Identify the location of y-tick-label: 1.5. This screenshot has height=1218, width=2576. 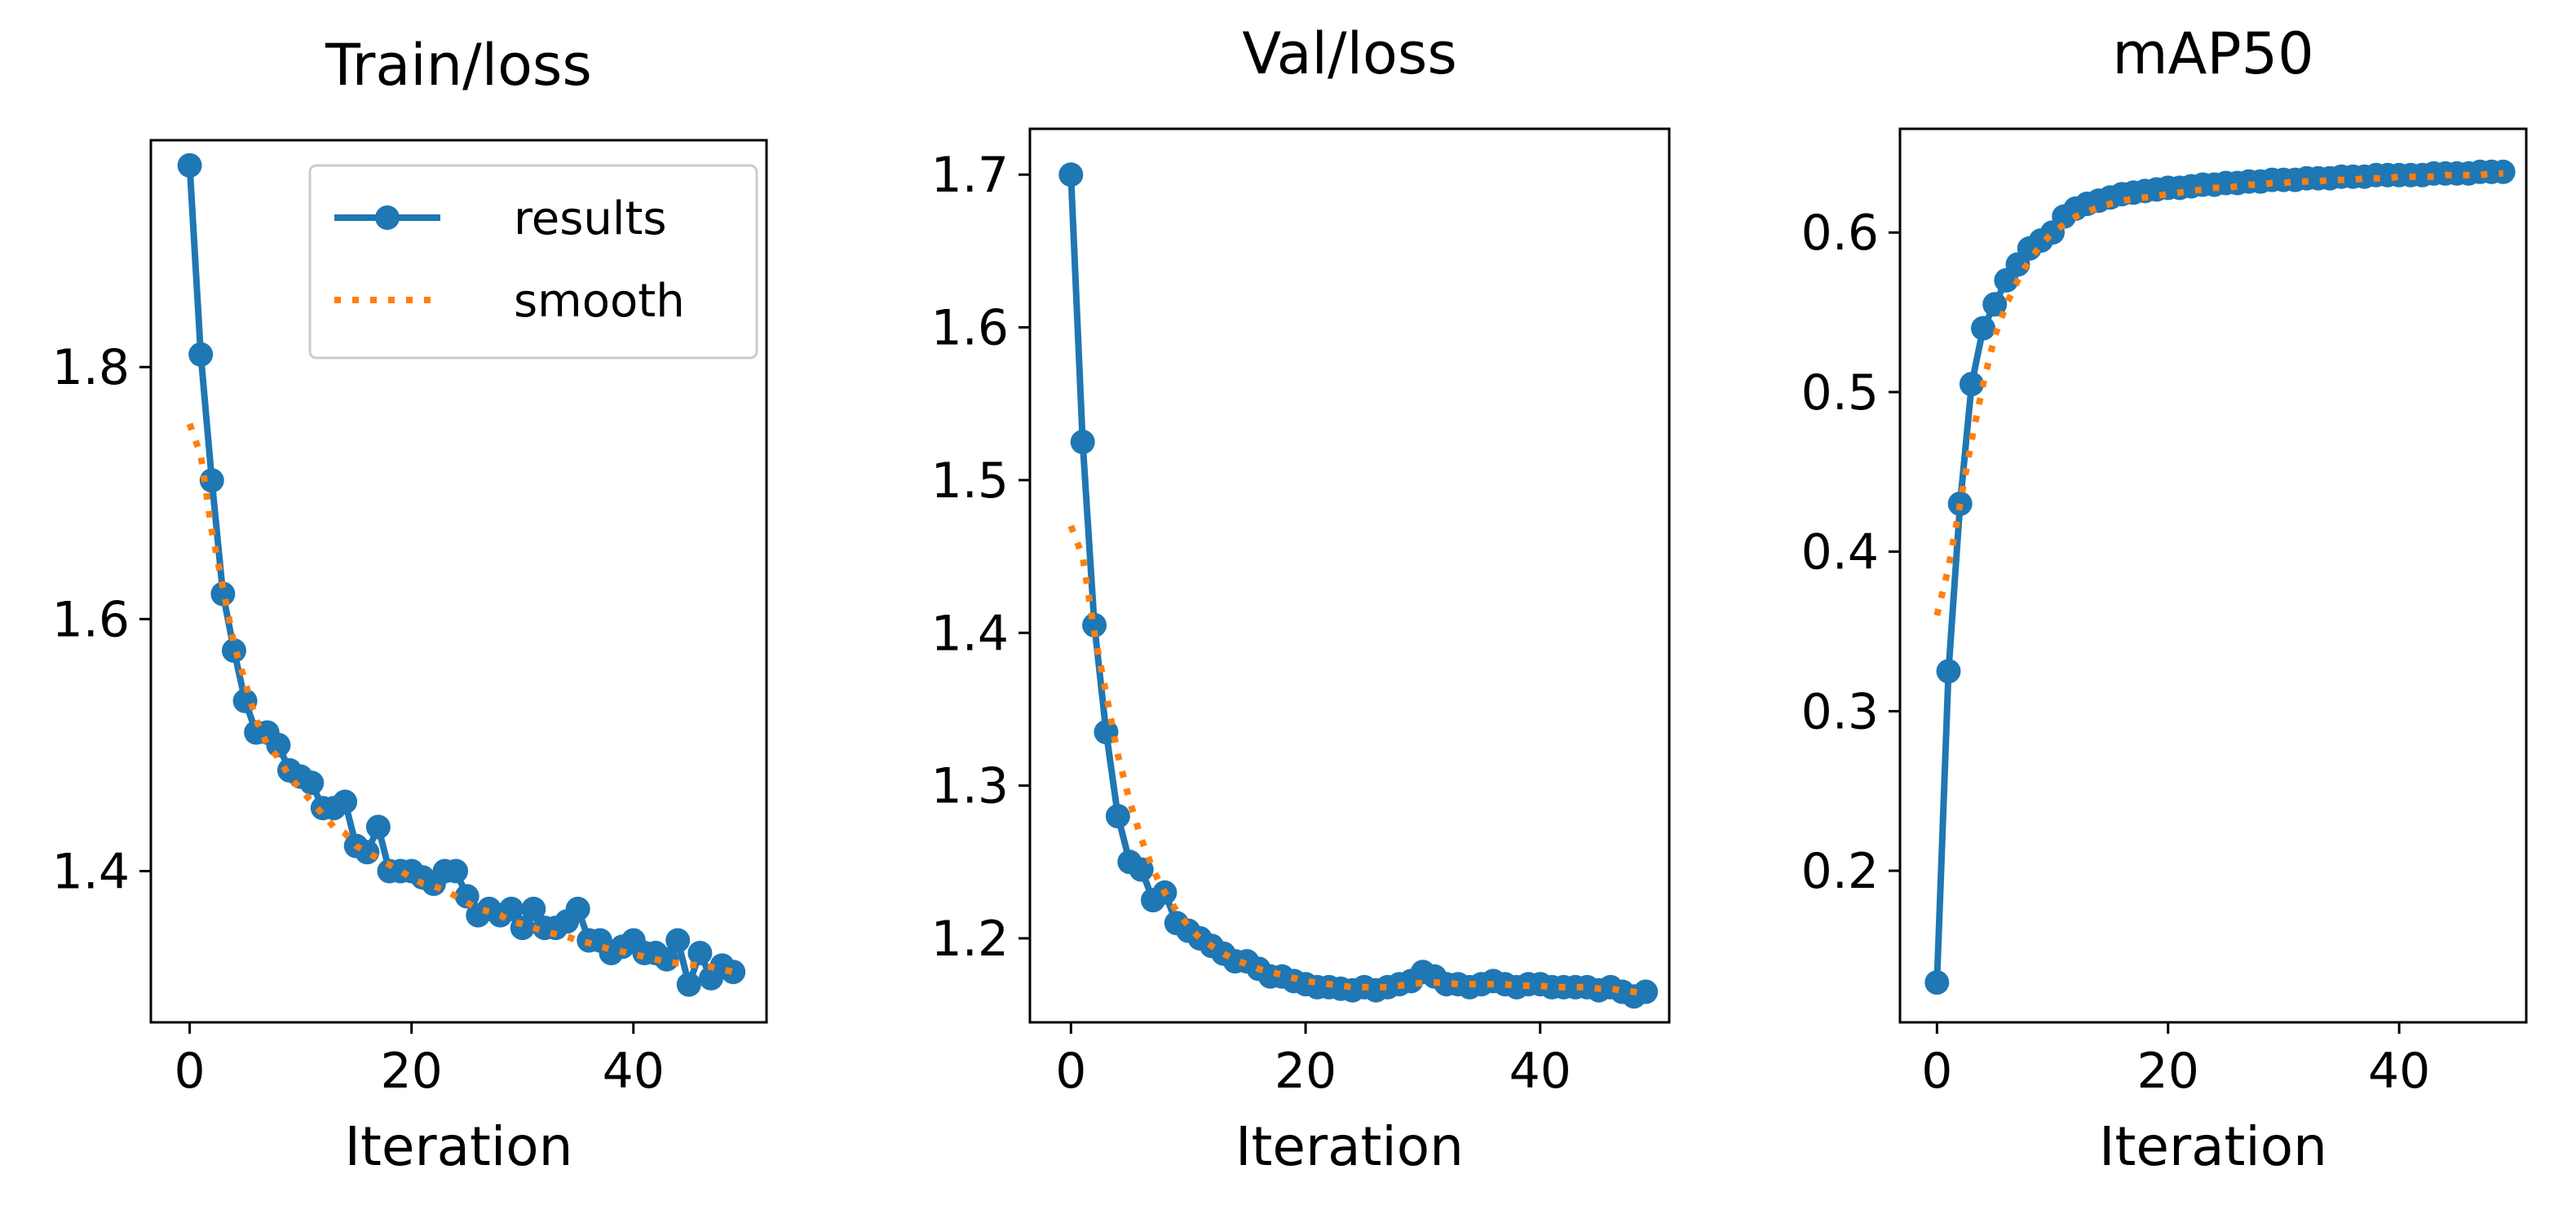
(970, 481).